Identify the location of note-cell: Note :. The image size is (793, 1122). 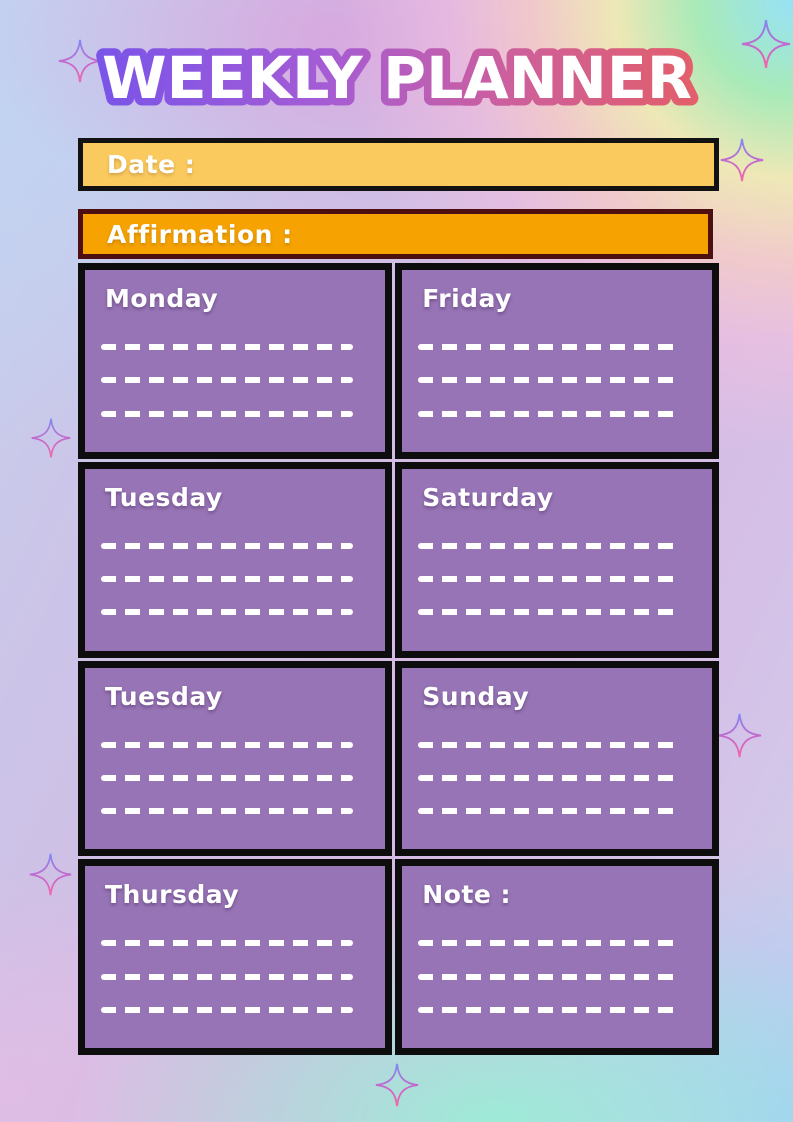
(557, 957).